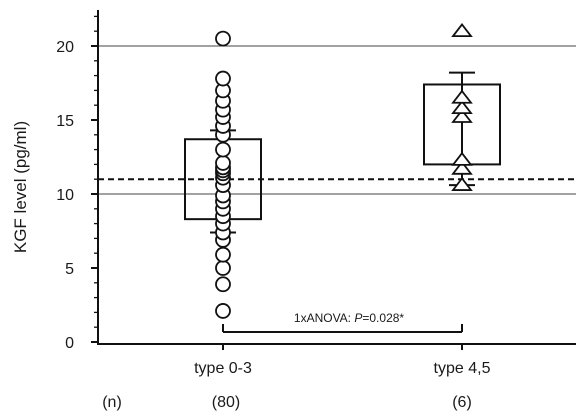  I want to click on y-tick-label-5: 5, so click(69, 269).